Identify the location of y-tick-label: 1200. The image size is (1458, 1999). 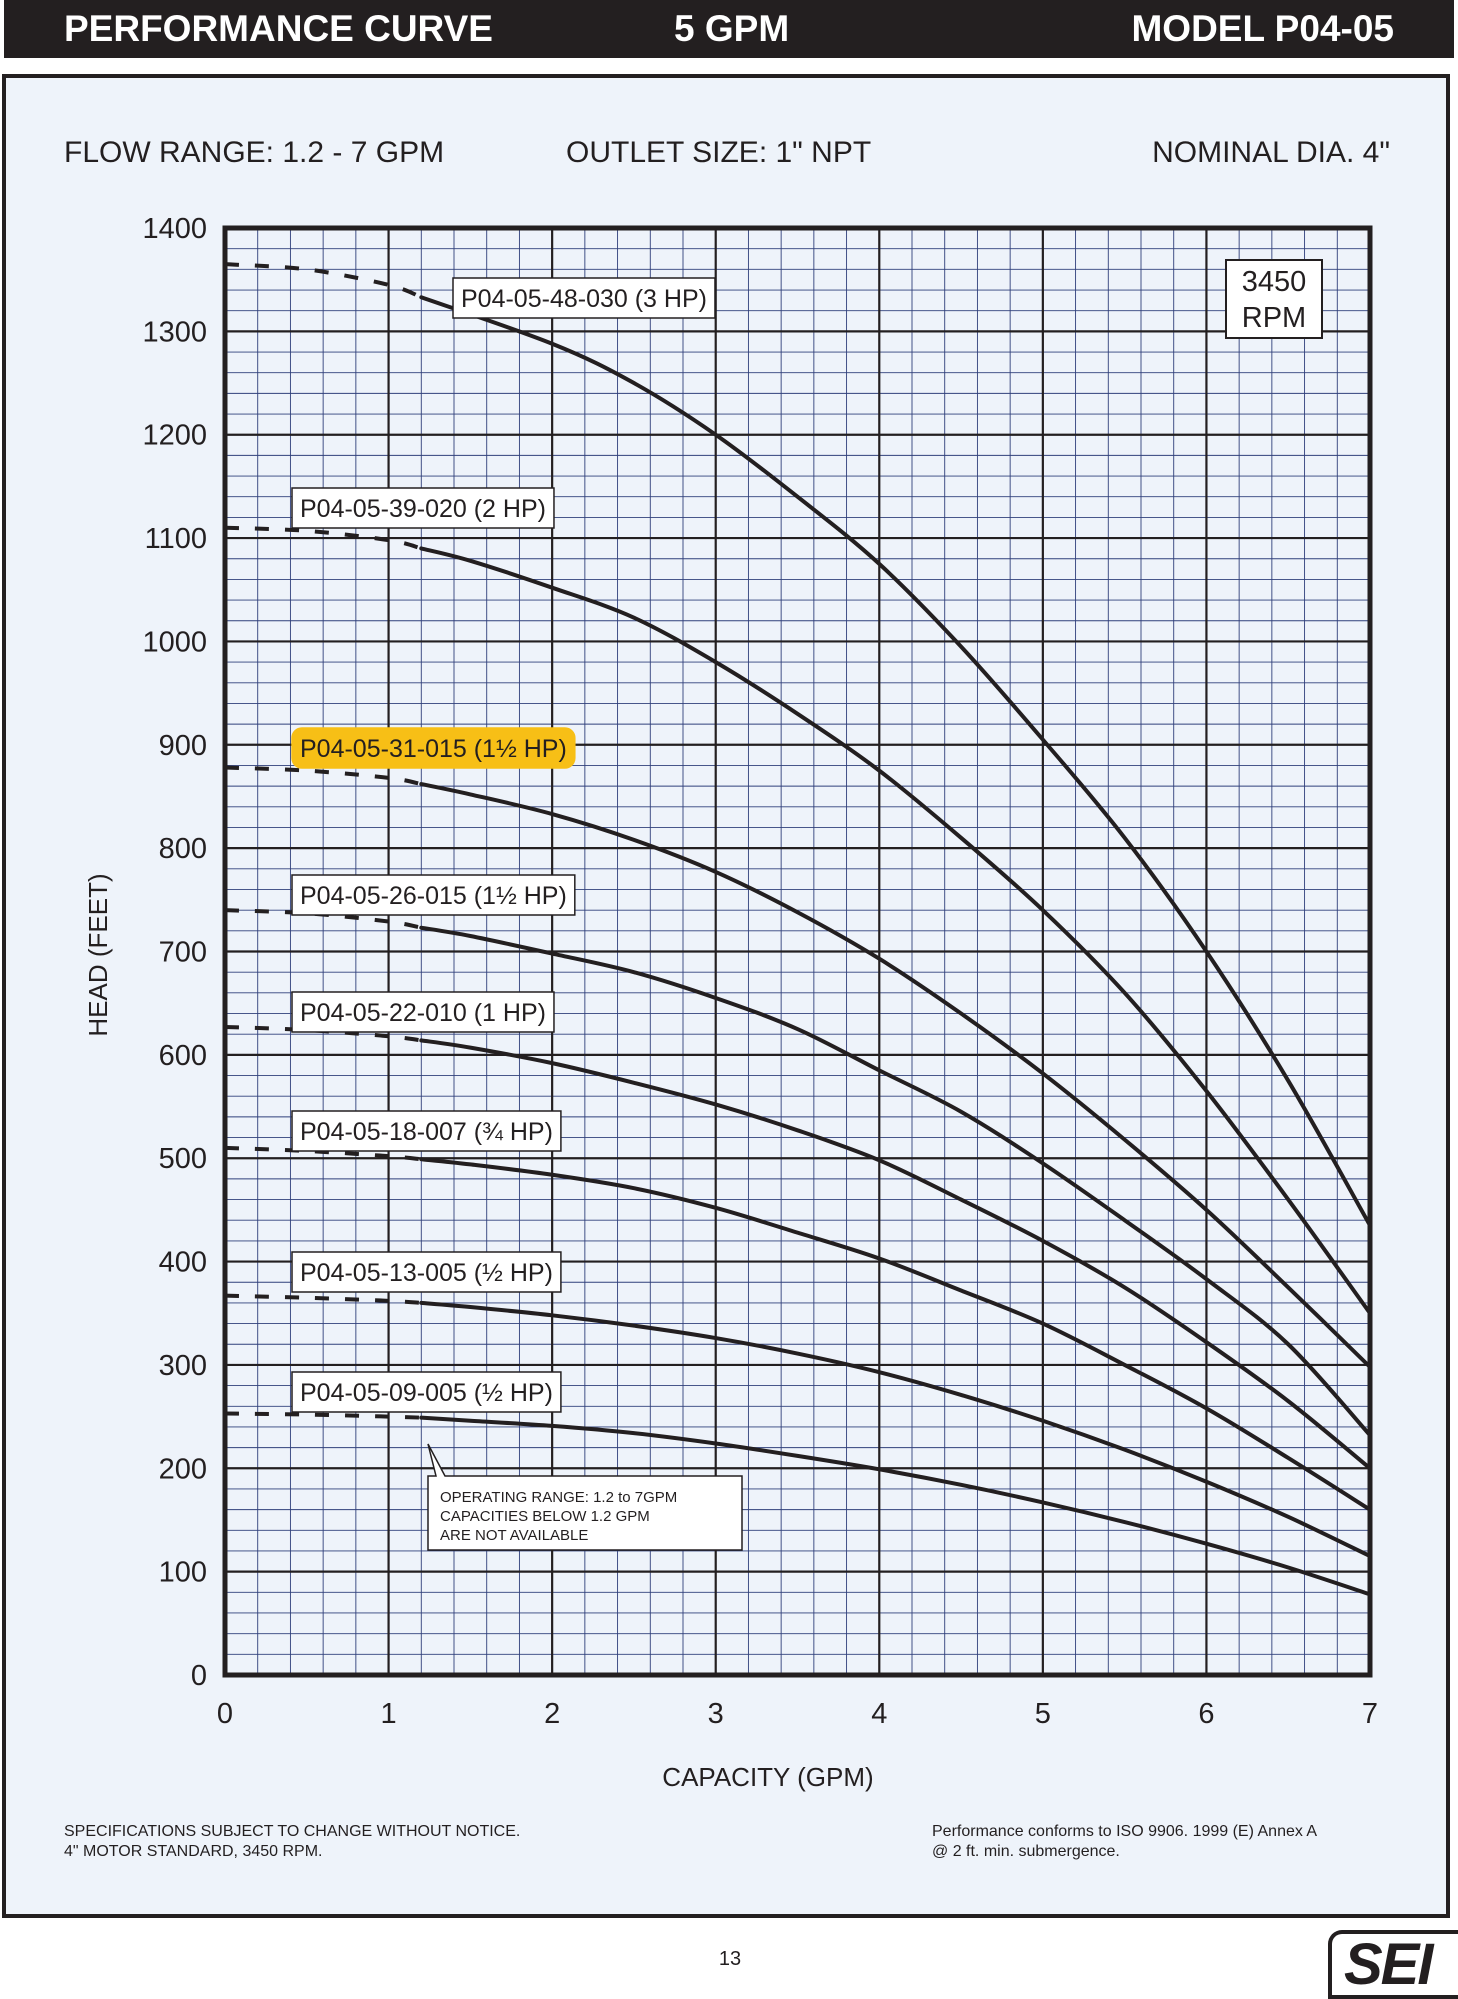
(174, 436).